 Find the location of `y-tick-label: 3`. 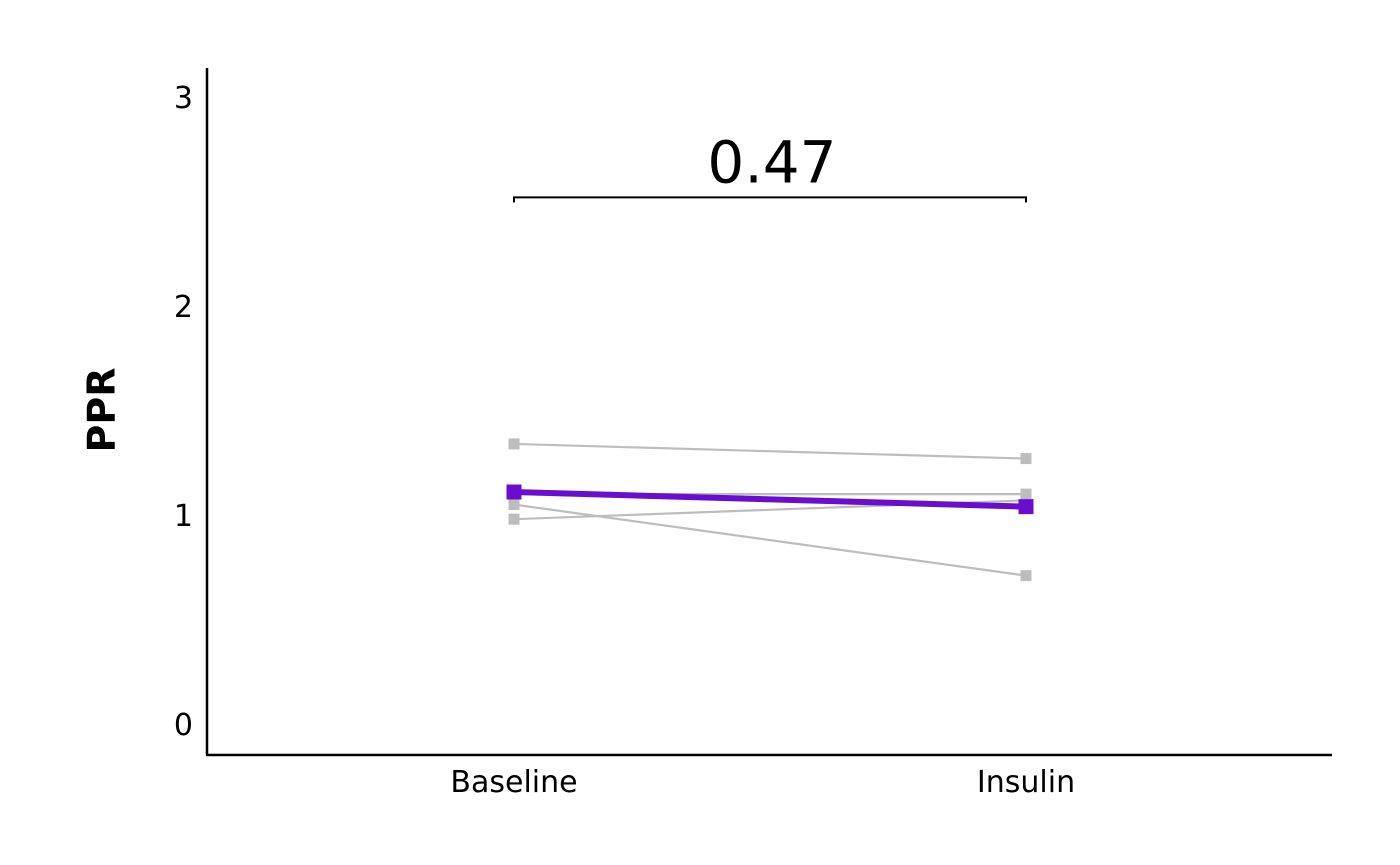

y-tick-label: 3 is located at coordinates (183, 98).